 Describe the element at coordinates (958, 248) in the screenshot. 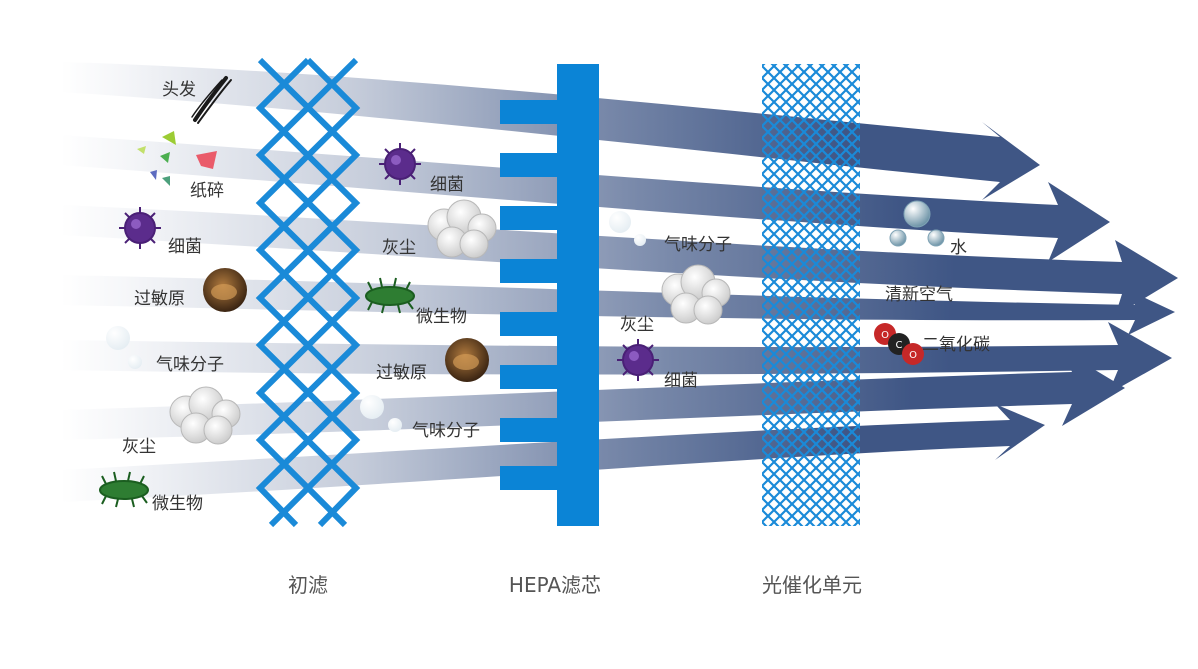

I see `label-water: 水` at that location.